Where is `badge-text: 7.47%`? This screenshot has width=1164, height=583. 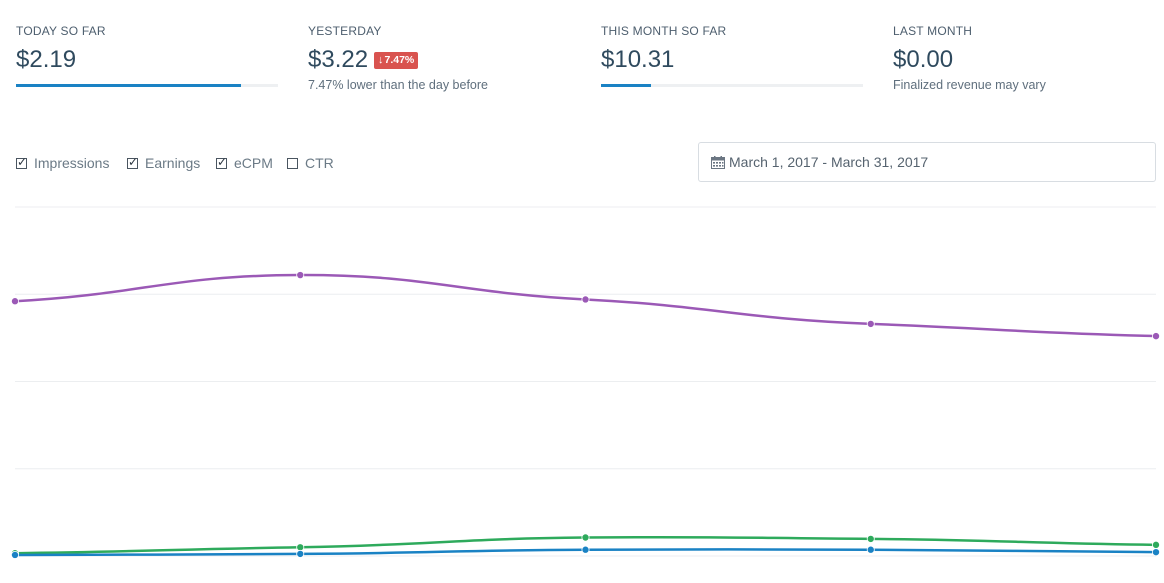 badge-text: 7.47% is located at coordinates (399, 60).